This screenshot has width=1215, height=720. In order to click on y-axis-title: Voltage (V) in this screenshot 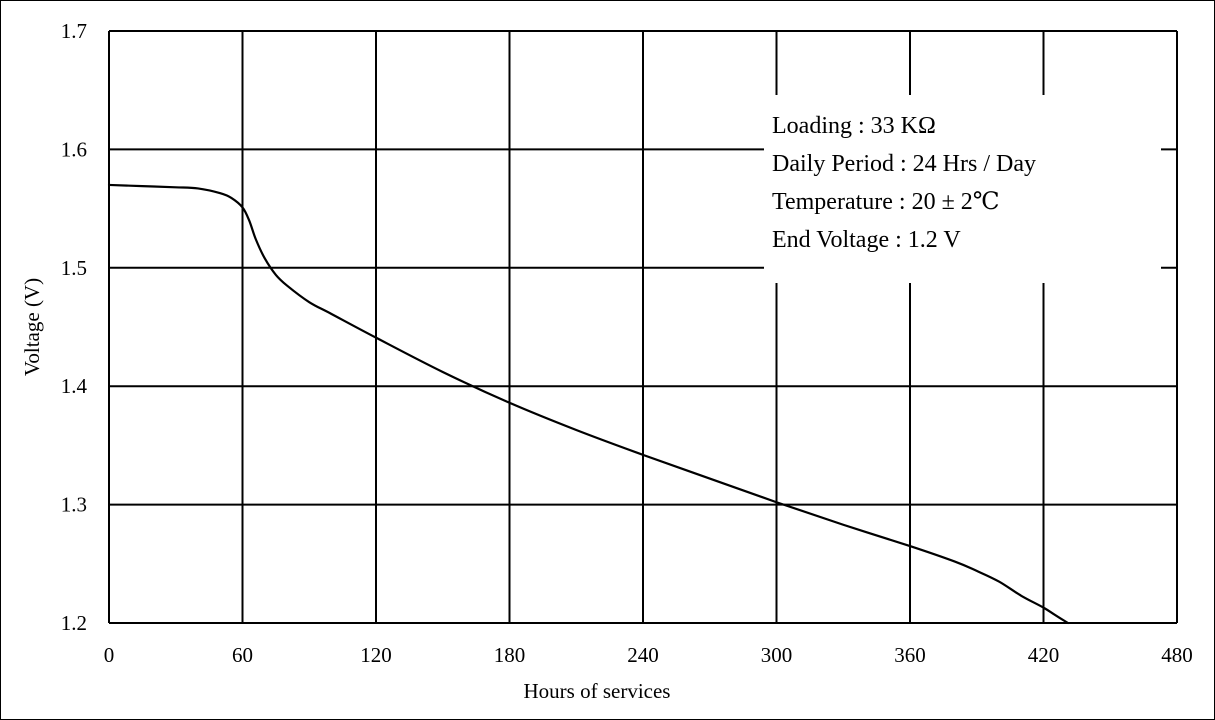, I will do `click(32, 327)`.